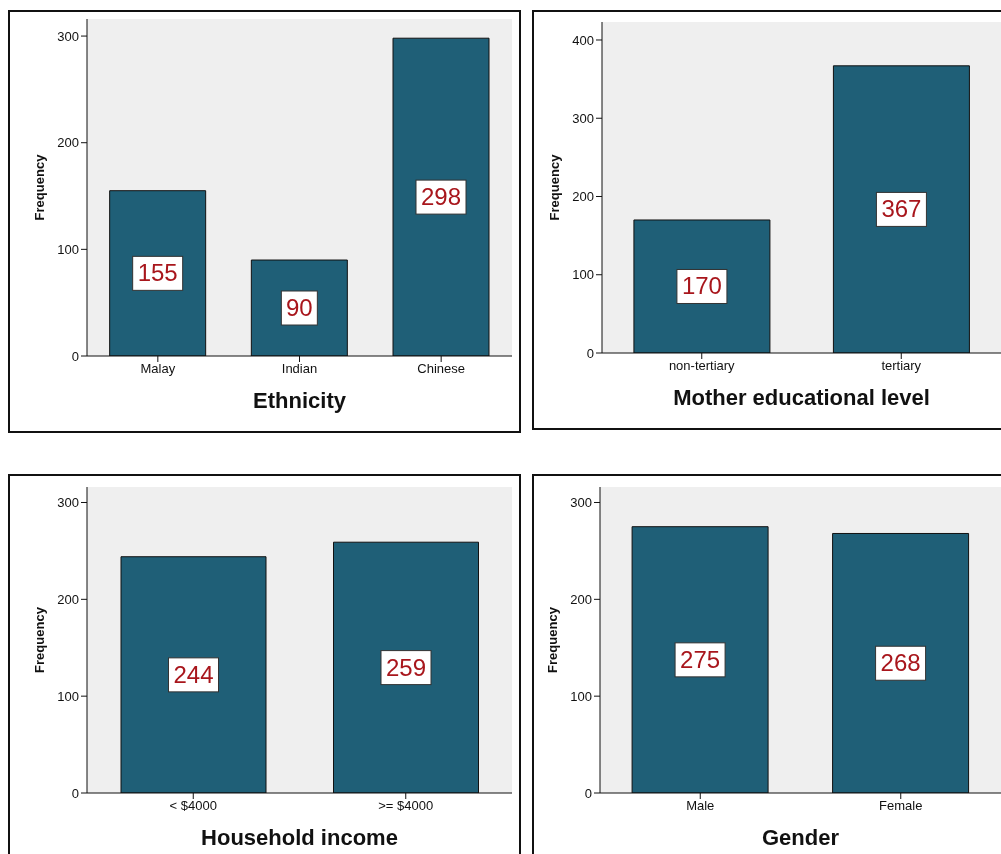 This screenshot has height=854, width=1001. I want to click on x-tick-label: Female, so click(901, 806).